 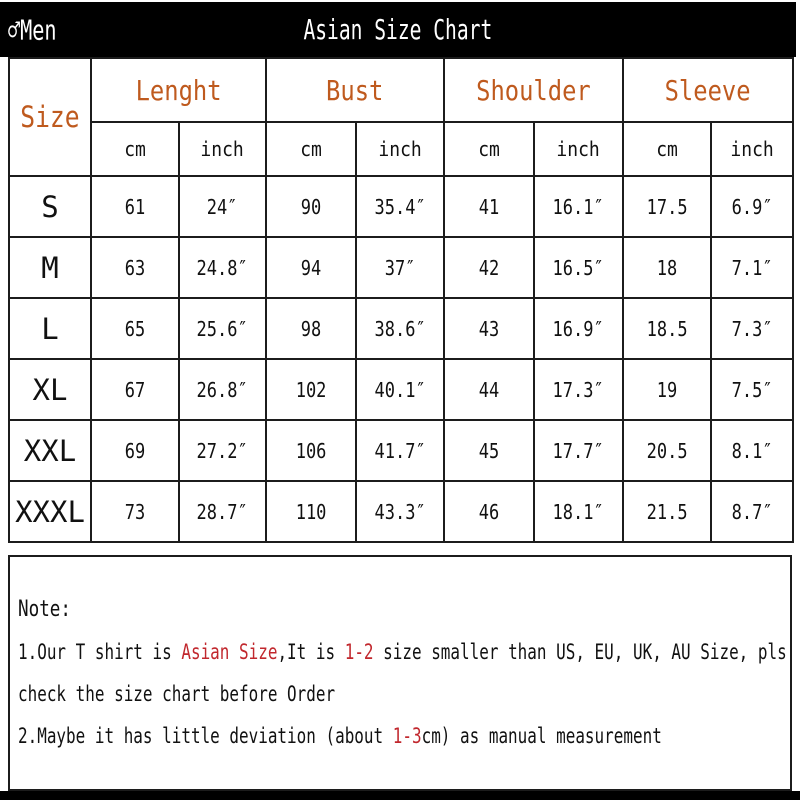 I want to click on note-text-segment: 2.Maybe it has little deviation (about, so click(x=205, y=736).